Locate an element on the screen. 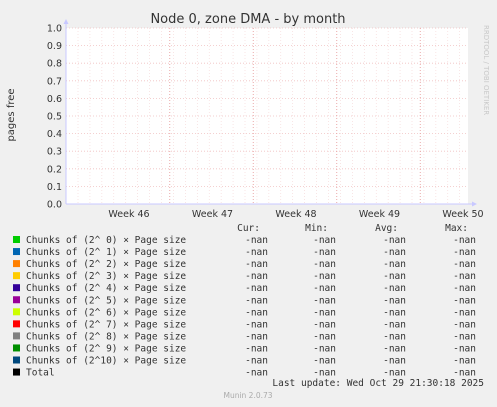 Image resolution: width=497 pixels, height=407 pixels. x-tick-label: Week 47 is located at coordinates (212, 214).